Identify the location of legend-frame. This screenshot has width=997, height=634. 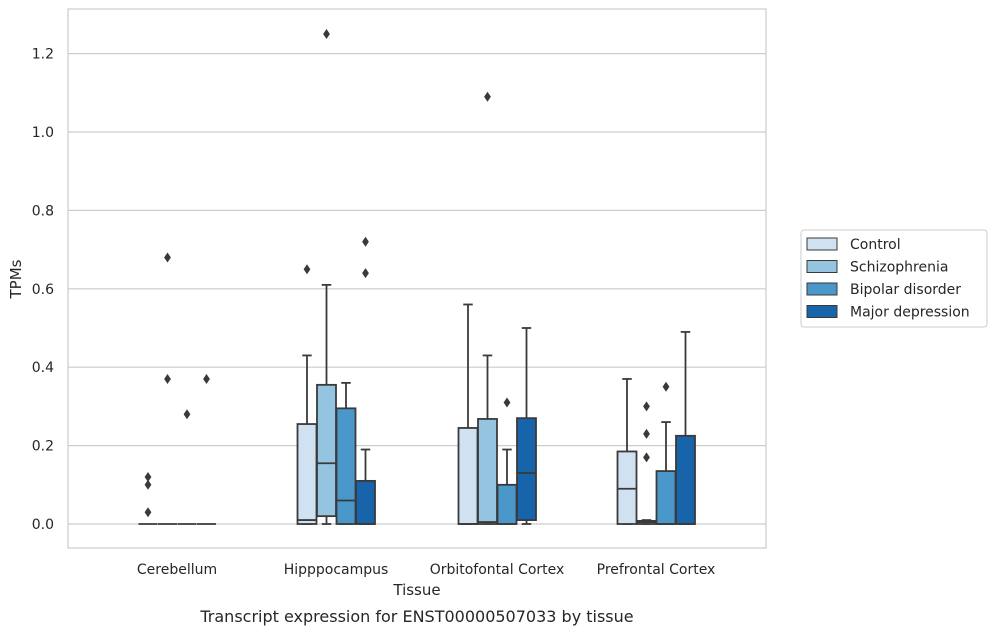
(894, 278).